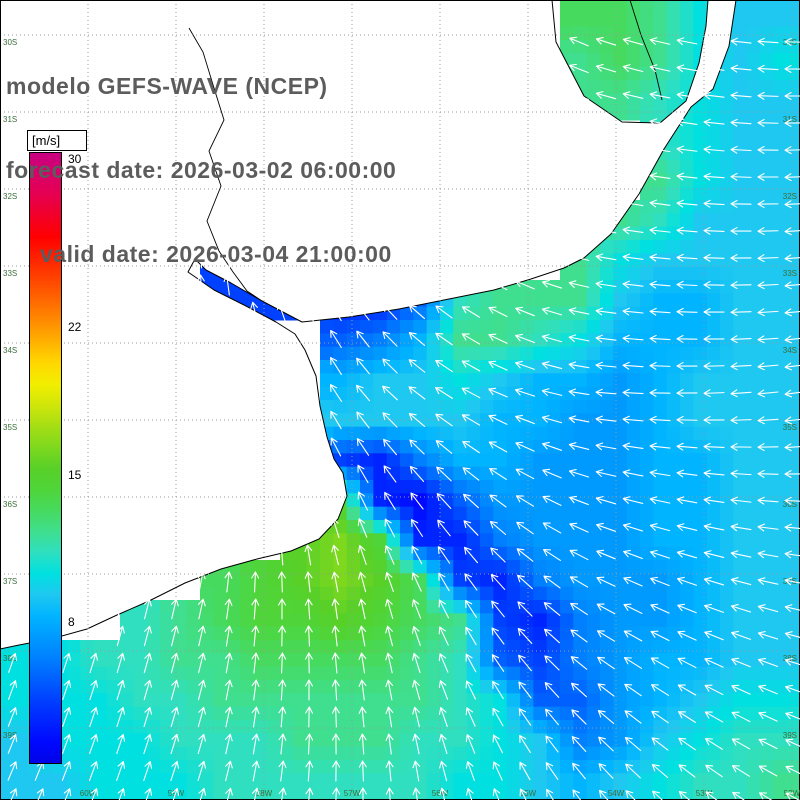 This screenshot has height=800, width=800. What do you see at coordinates (528, 793) in the screenshot?
I see `longitude-label: 55W` at bounding box center [528, 793].